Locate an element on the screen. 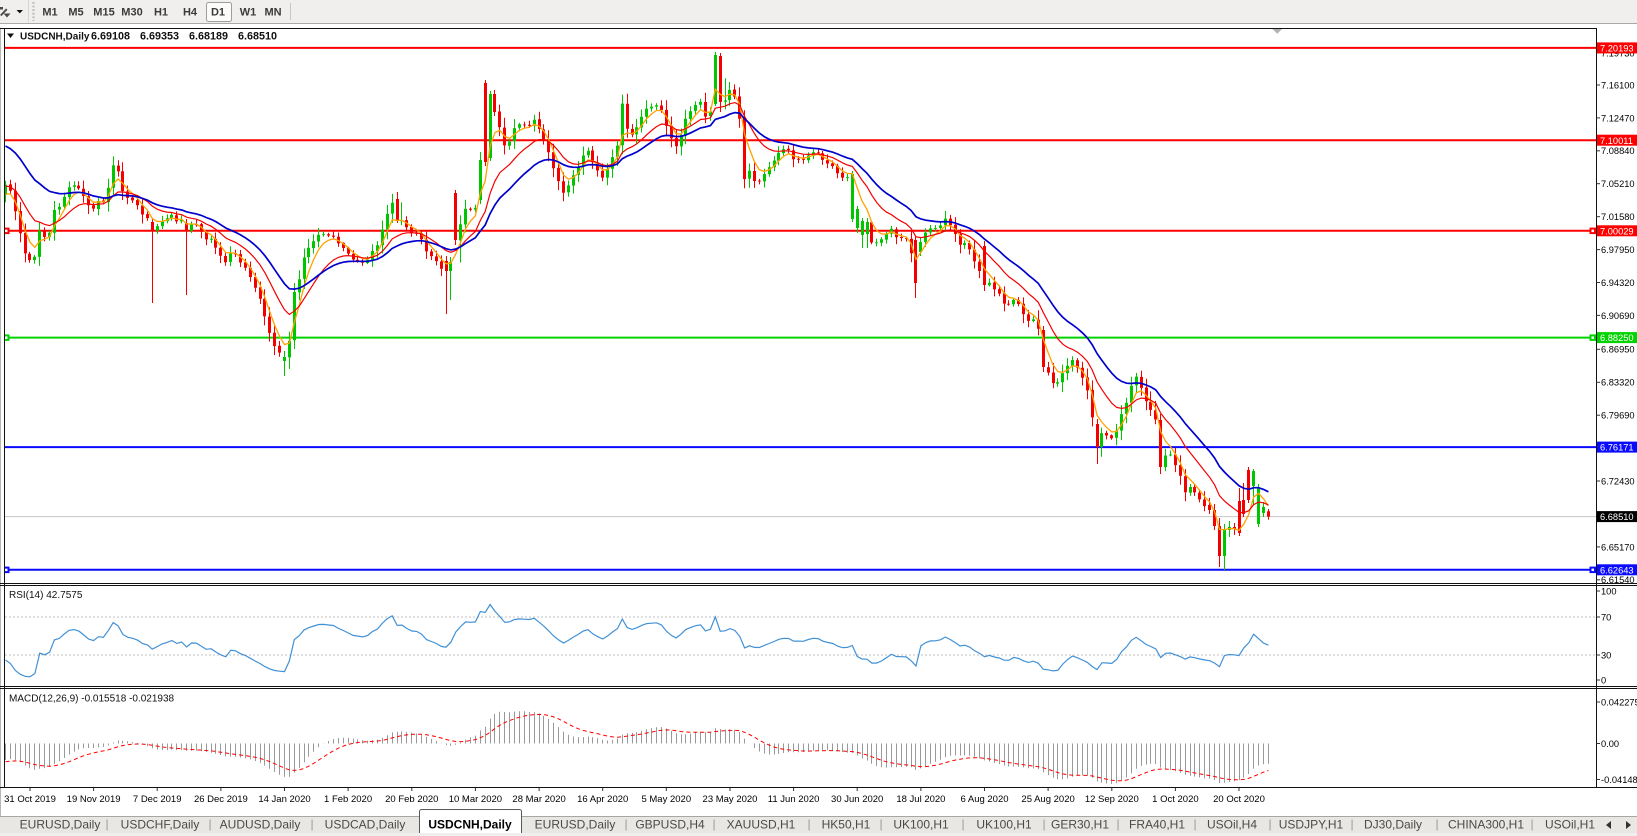 This screenshot has width=1637, height=836. svg-text: GER30,H1 is located at coordinates (1080, 825).